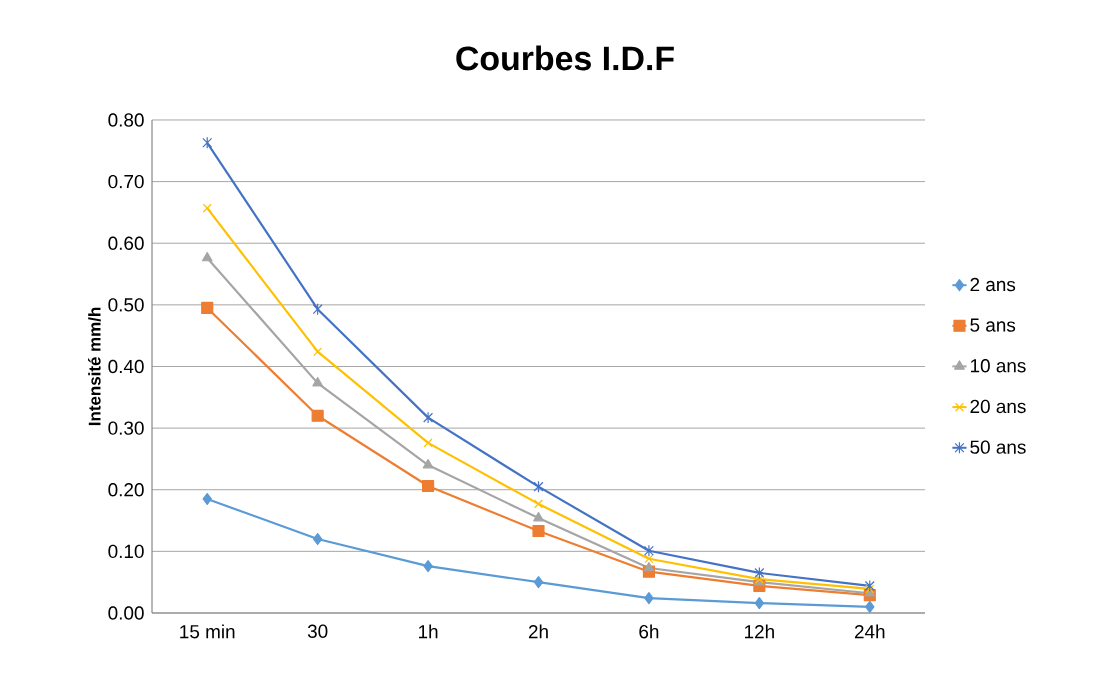  I want to click on x-tick-label: 12h, so click(759, 631).